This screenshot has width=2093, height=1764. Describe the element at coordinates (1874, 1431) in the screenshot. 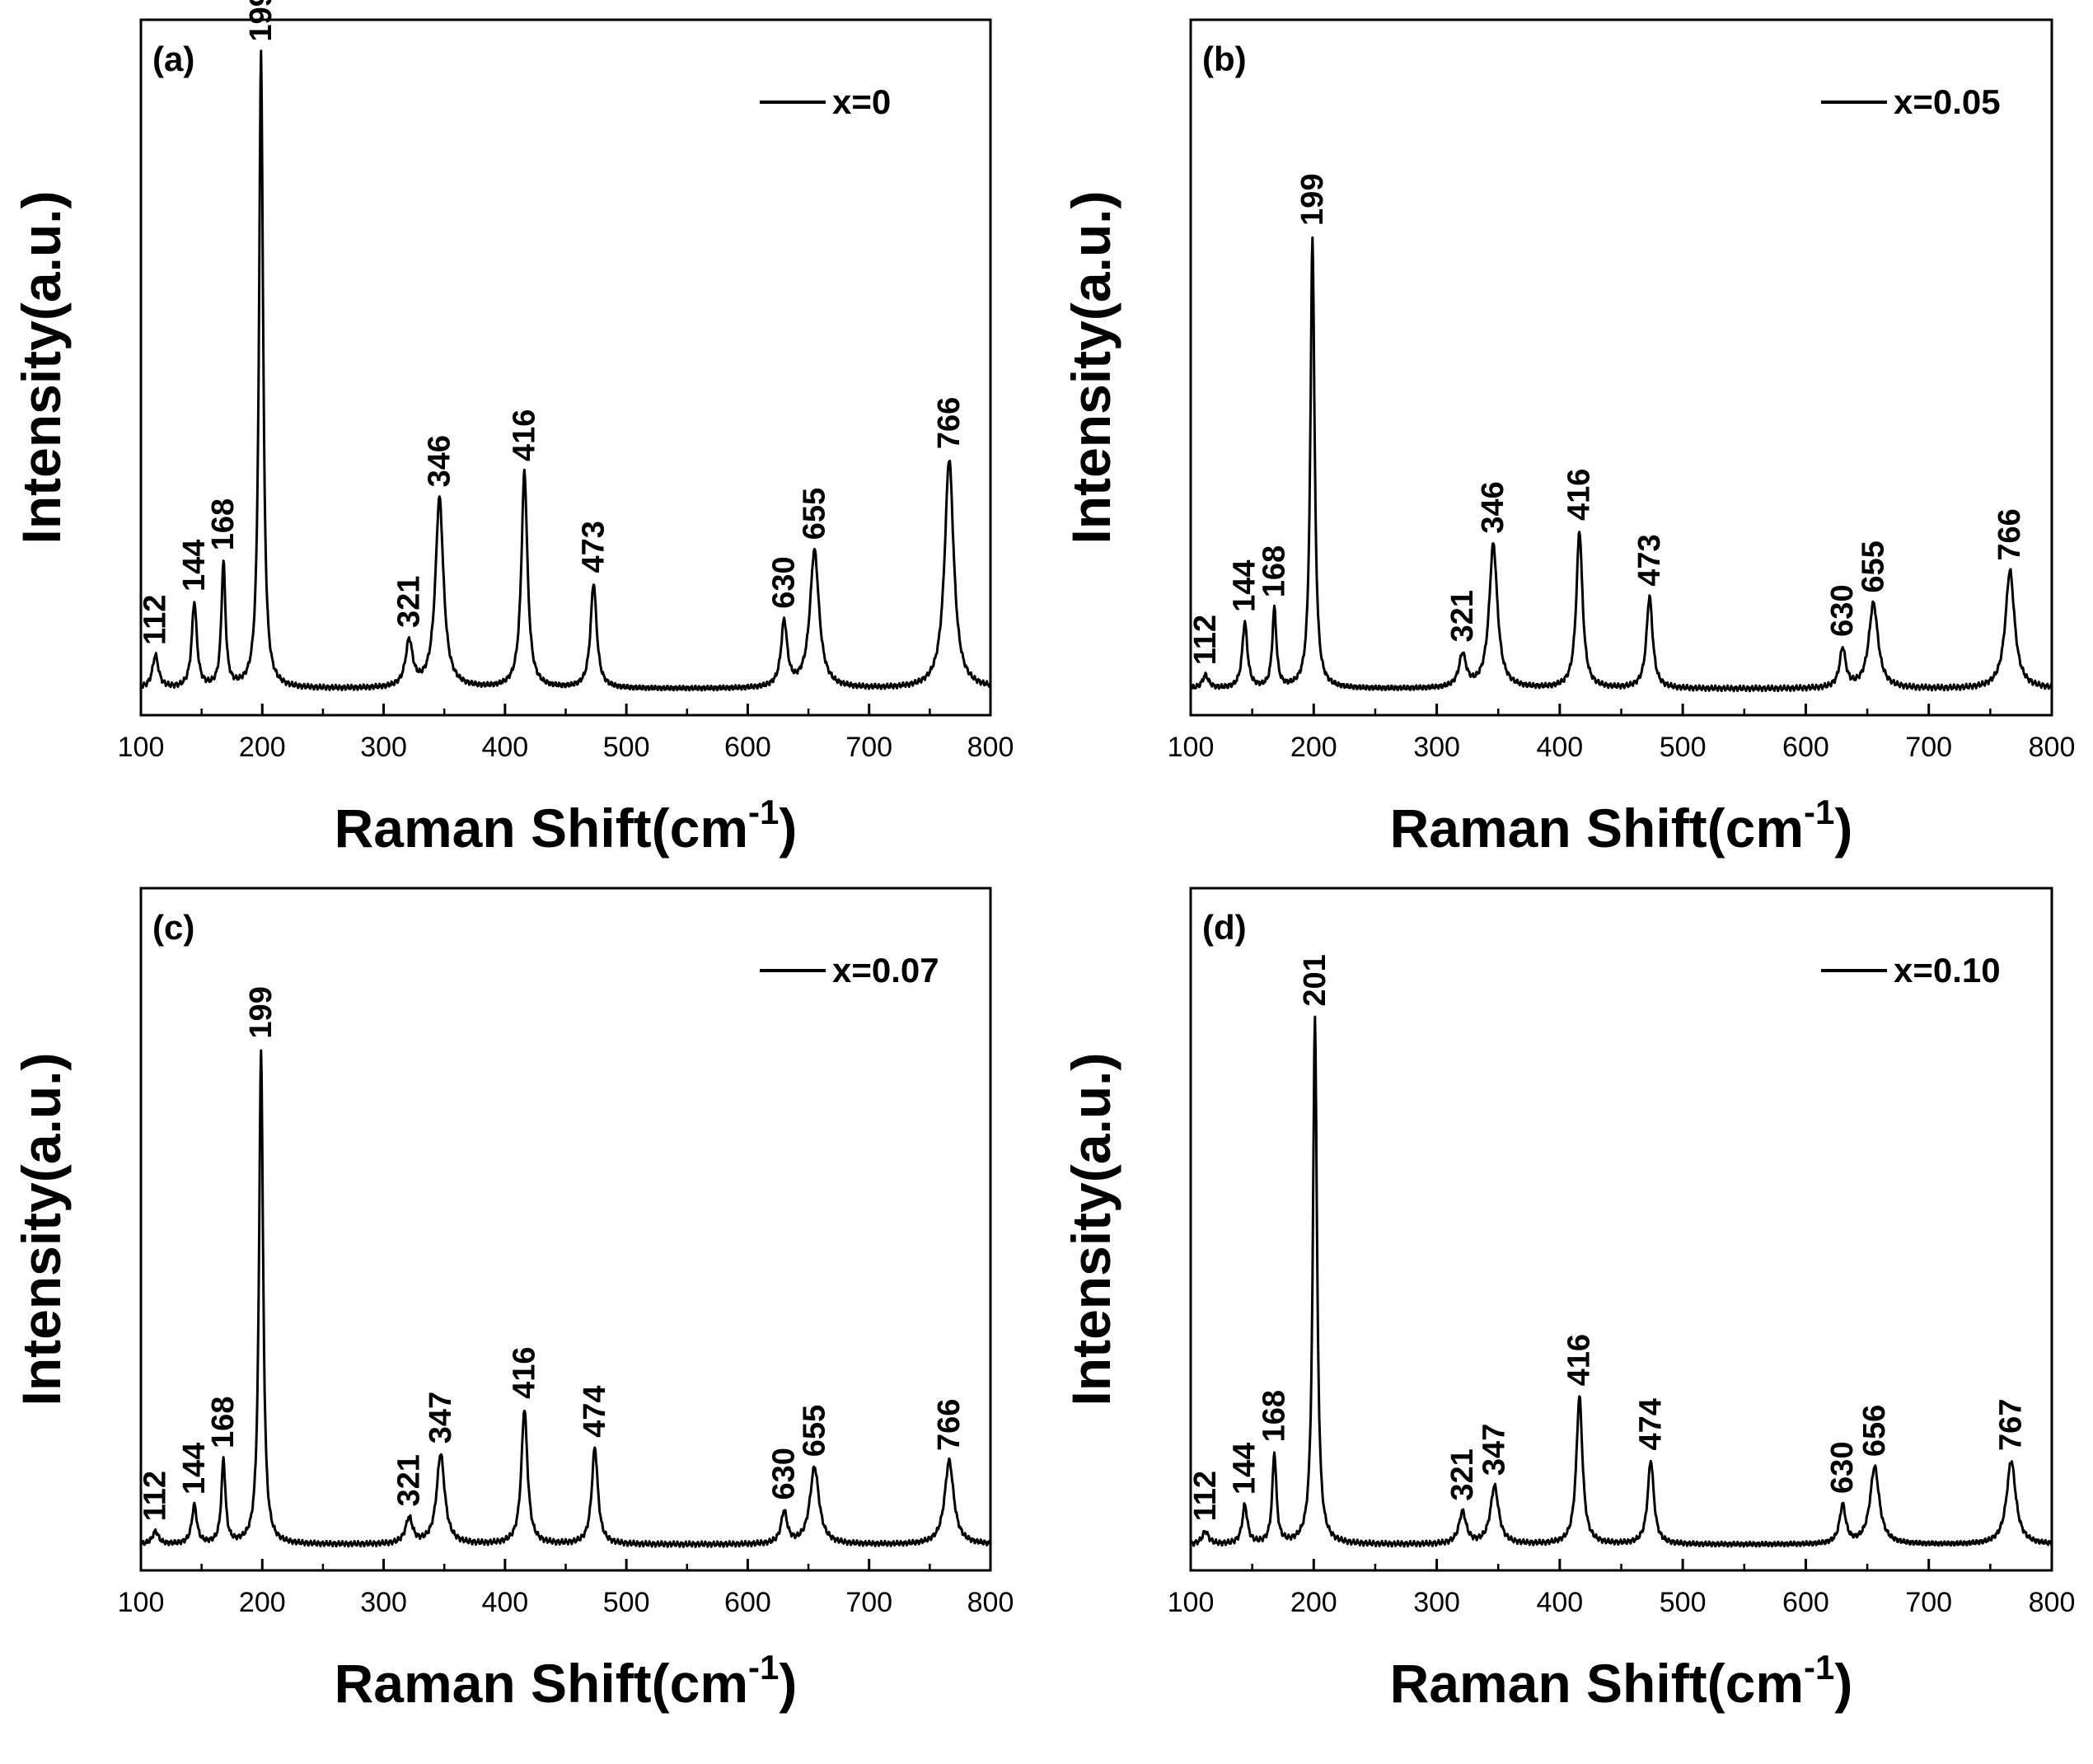

I see `peak-label: 656` at that location.